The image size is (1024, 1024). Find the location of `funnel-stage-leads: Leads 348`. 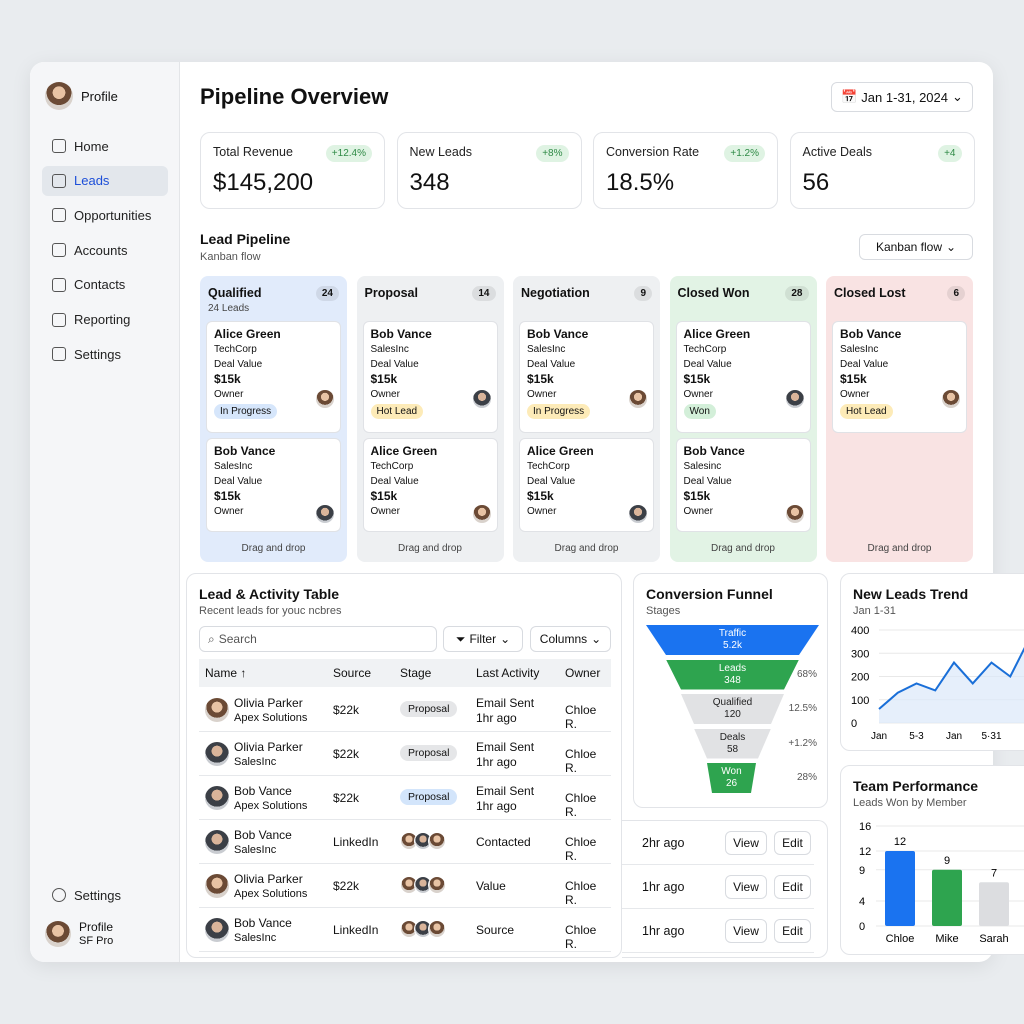

funnel-stage-leads: Leads 348 is located at coordinates (732, 674).